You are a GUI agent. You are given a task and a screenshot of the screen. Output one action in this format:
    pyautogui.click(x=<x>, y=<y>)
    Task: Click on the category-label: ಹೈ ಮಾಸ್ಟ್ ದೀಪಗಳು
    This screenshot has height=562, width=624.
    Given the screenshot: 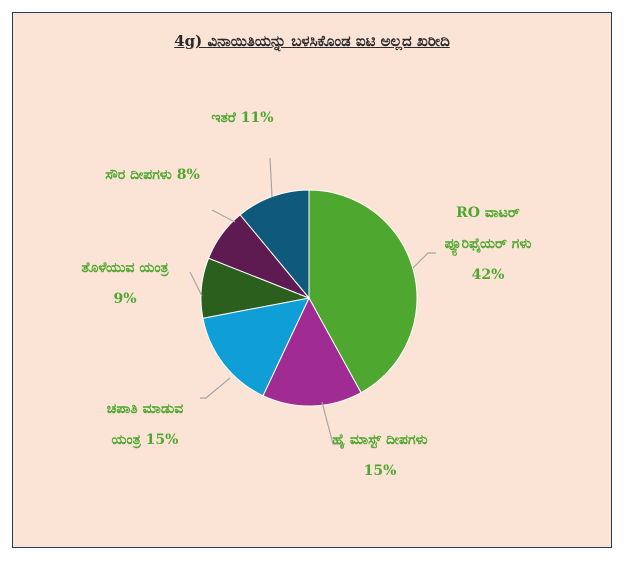 What is the action you would take?
    pyautogui.click(x=380, y=440)
    